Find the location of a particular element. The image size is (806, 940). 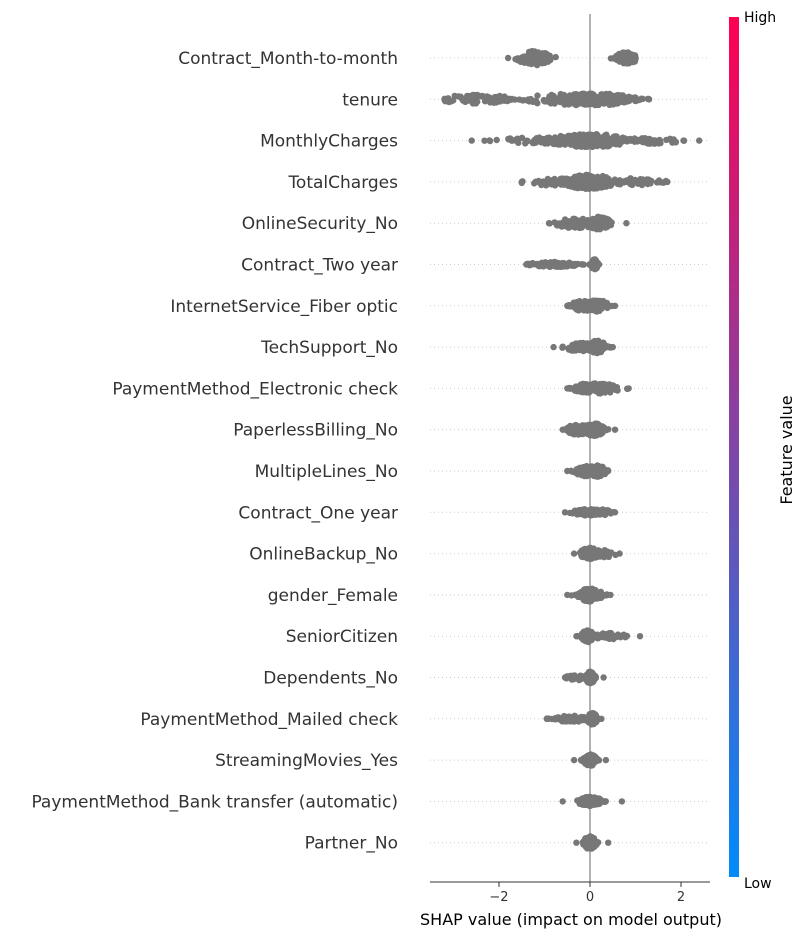

feature-label: OnlineBackup_No is located at coordinates (323, 555).